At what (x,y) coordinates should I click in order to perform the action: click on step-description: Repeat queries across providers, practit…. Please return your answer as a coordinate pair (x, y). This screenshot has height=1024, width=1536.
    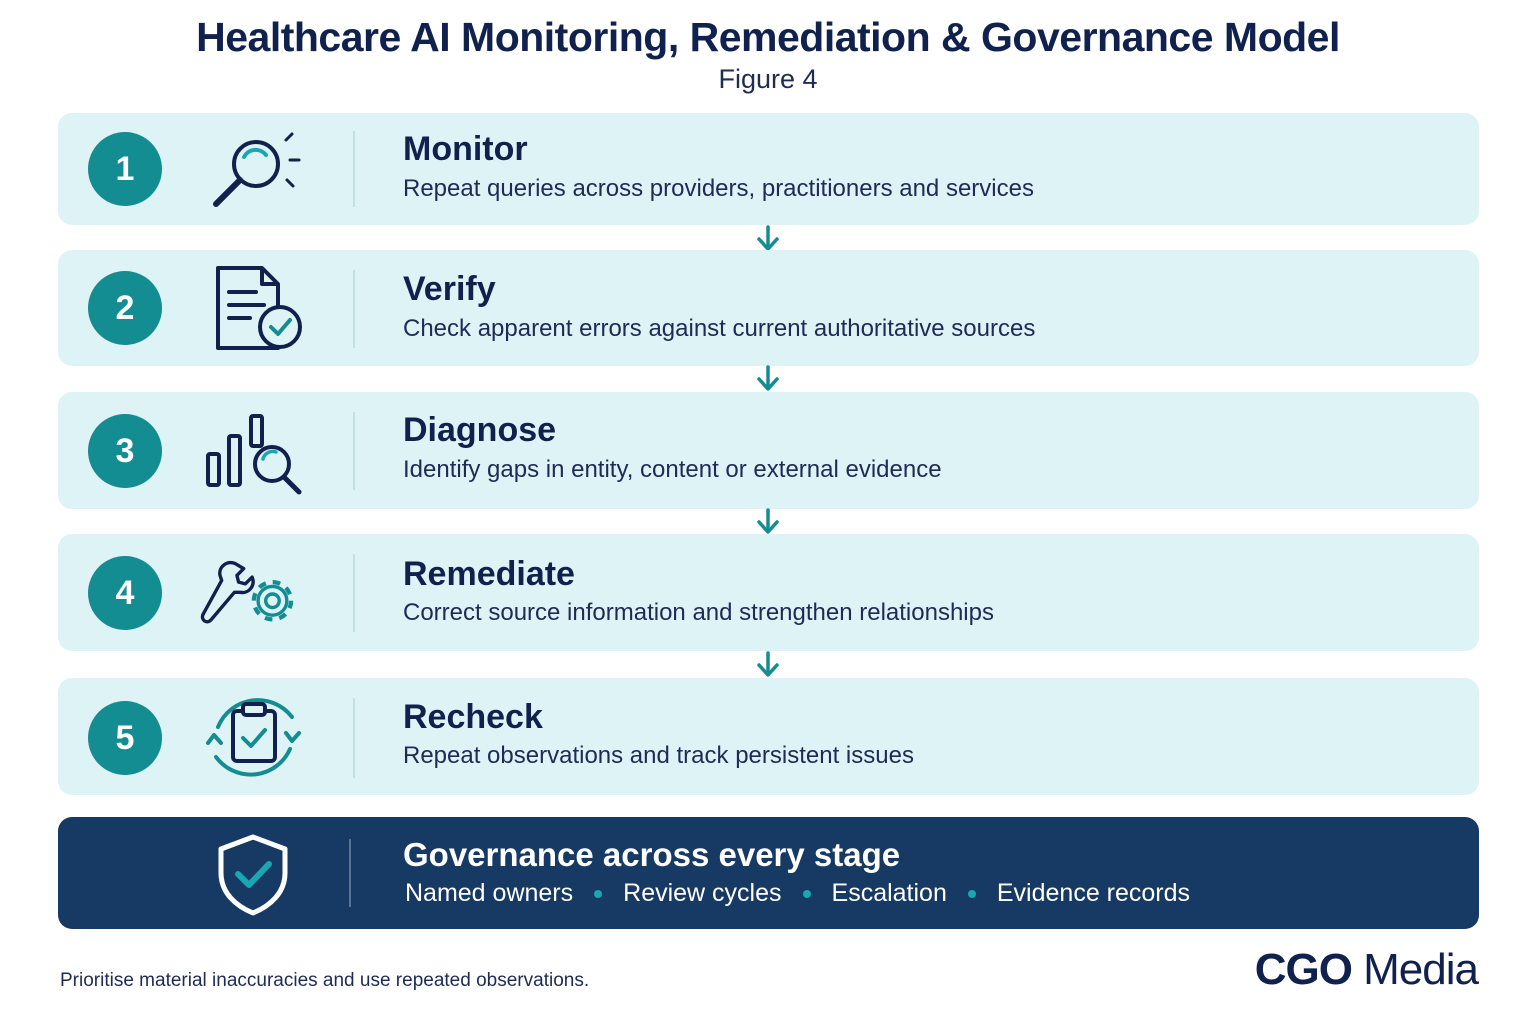
    Looking at the image, I should click on (718, 188).